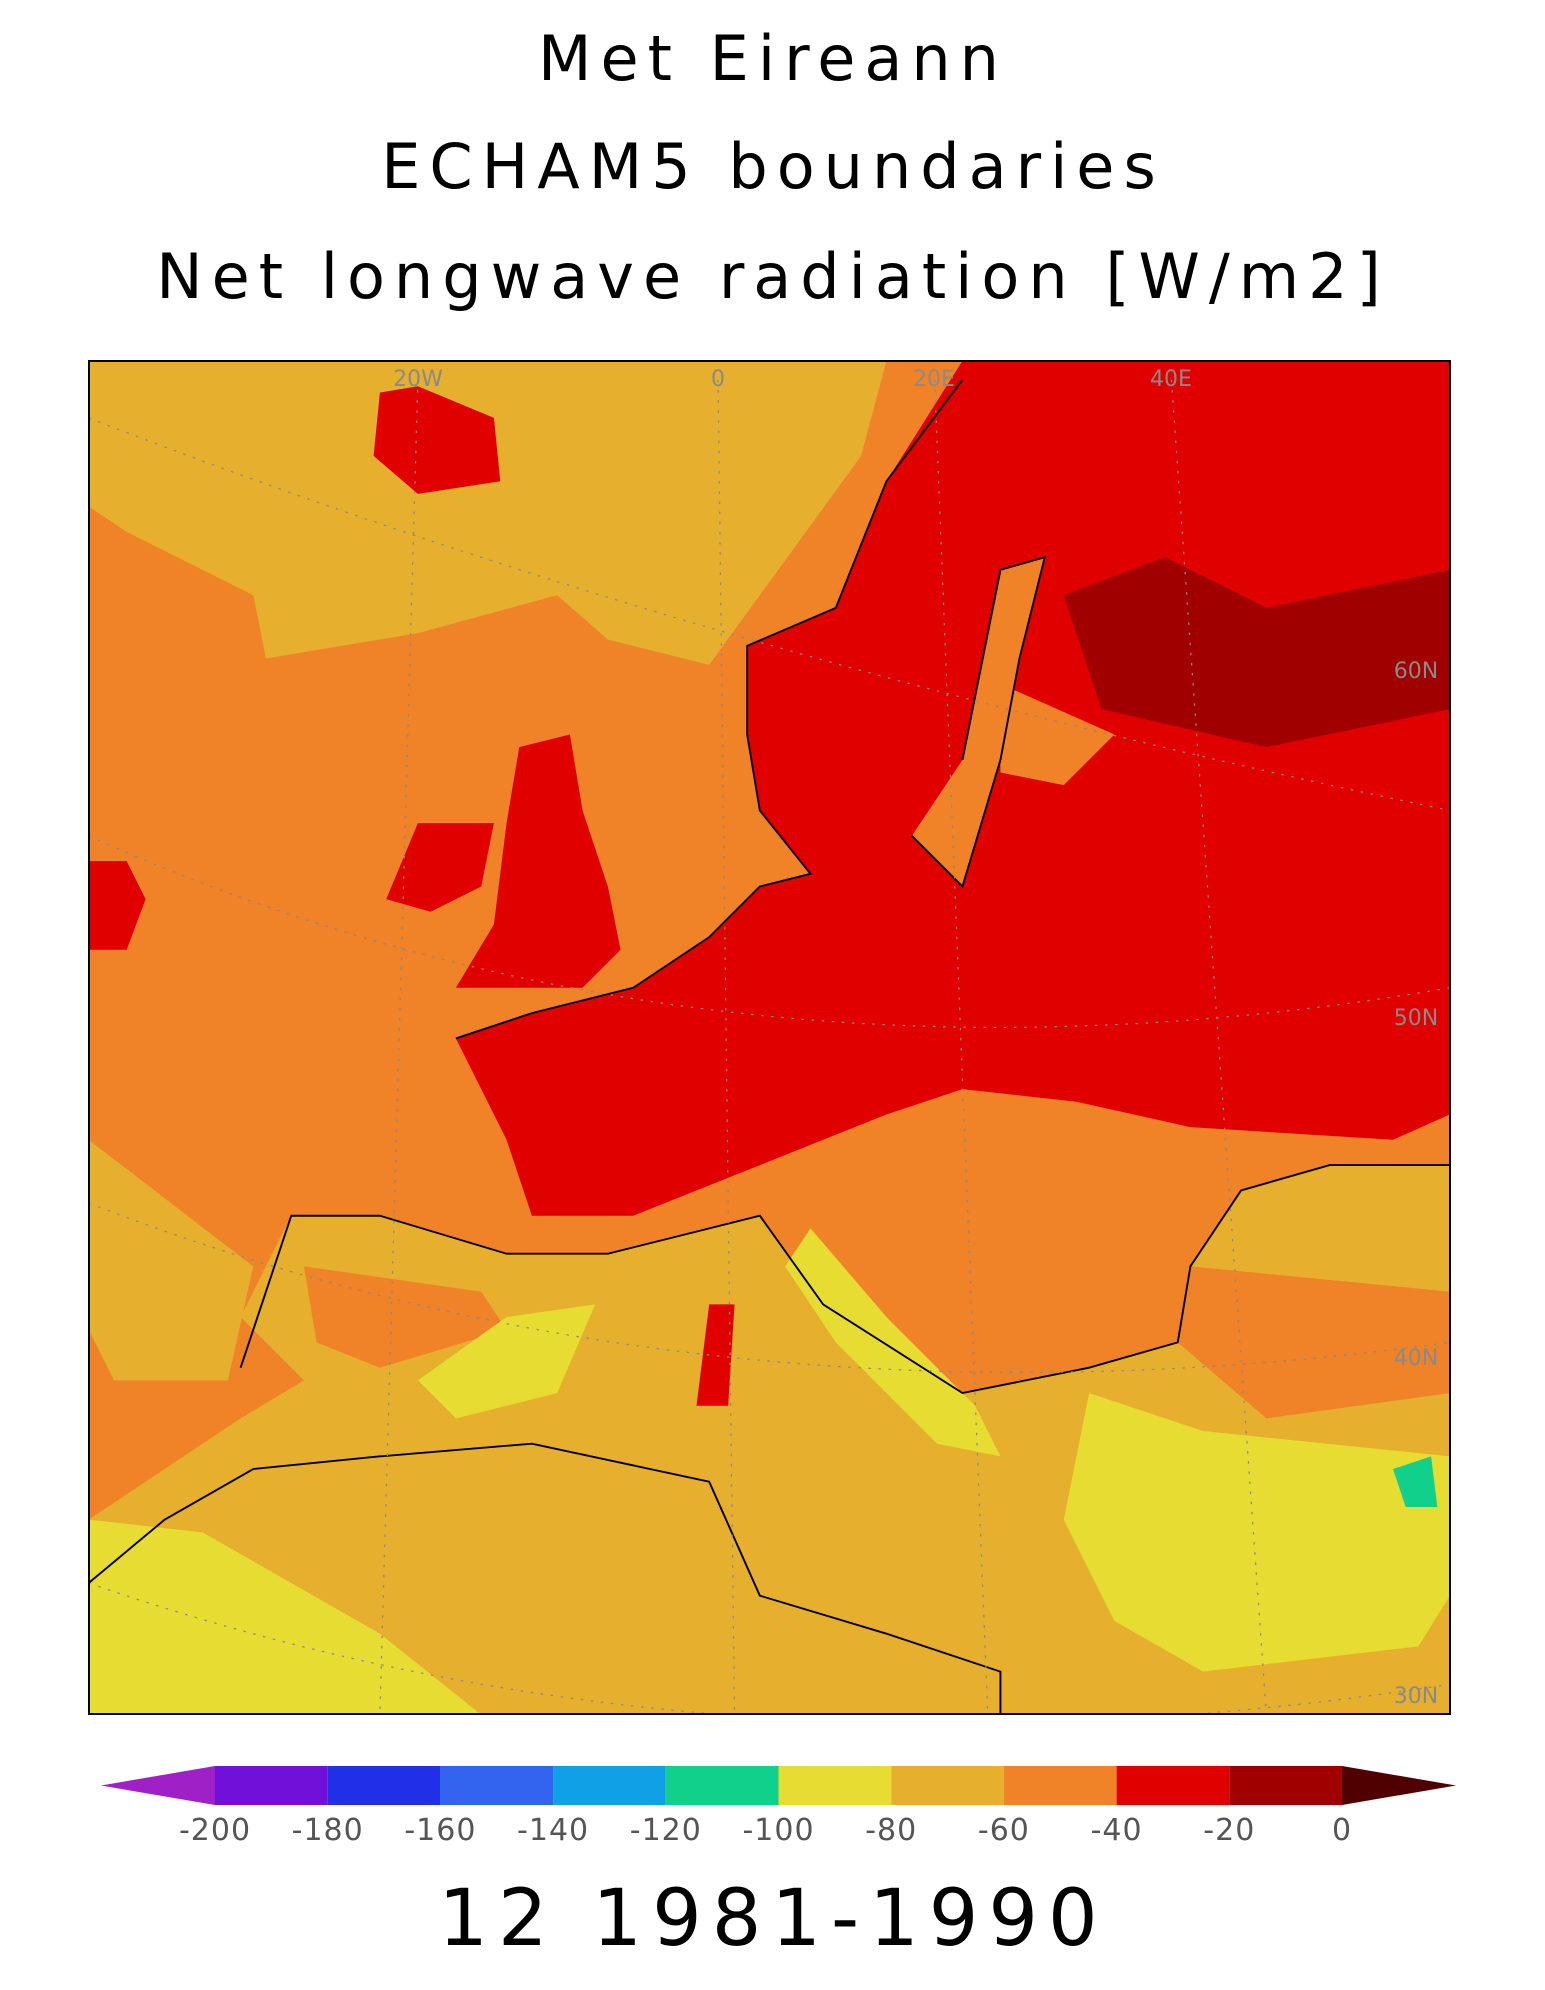 This screenshot has width=1545, height=1990. What do you see at coordinates (1416, 1696) in the screenshot?
I see `graticule-label: 30N` at bounding box center [1416, 1696].